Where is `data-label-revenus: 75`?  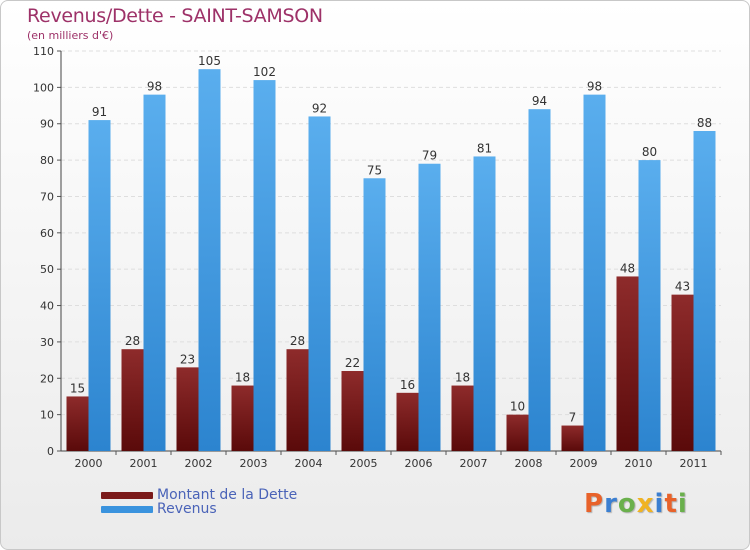
data-label-revenus: 75 is located at coordinates (374, 170).